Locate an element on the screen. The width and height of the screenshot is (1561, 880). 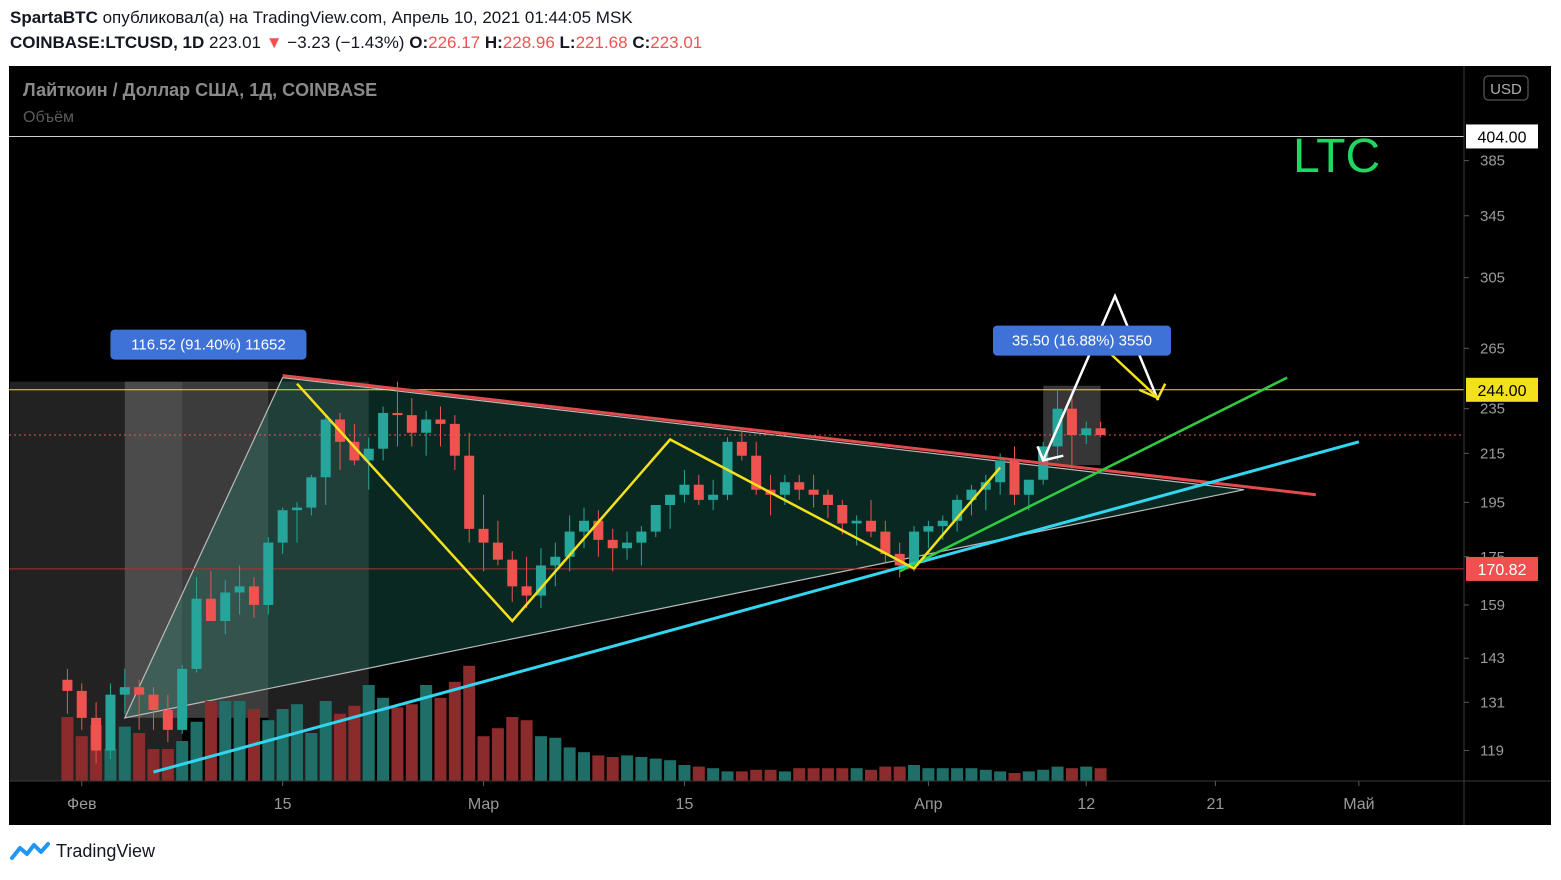
last-price: 223.01 is located at coordinates (234, 42).